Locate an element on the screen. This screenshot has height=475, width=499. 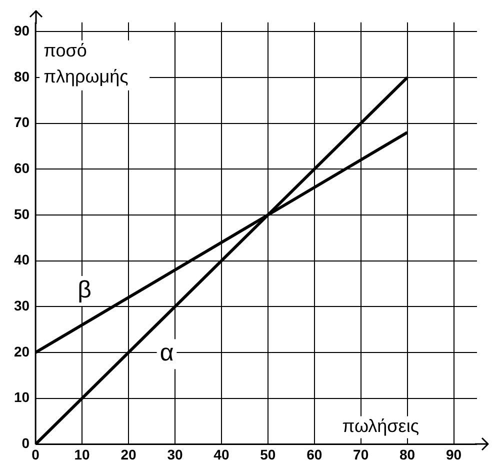
x-tick-label: 50 is located at coordinates (268, 454).